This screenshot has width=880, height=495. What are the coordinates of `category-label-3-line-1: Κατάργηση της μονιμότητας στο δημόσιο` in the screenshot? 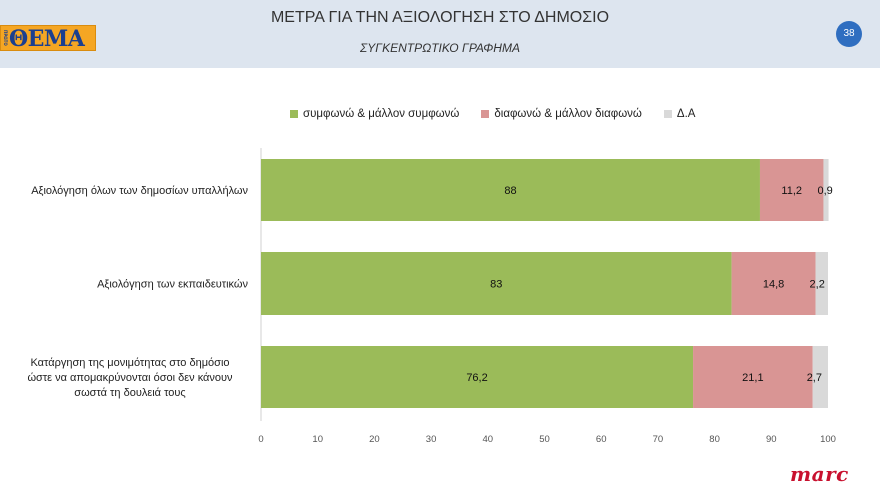 It's located at (129, 363).